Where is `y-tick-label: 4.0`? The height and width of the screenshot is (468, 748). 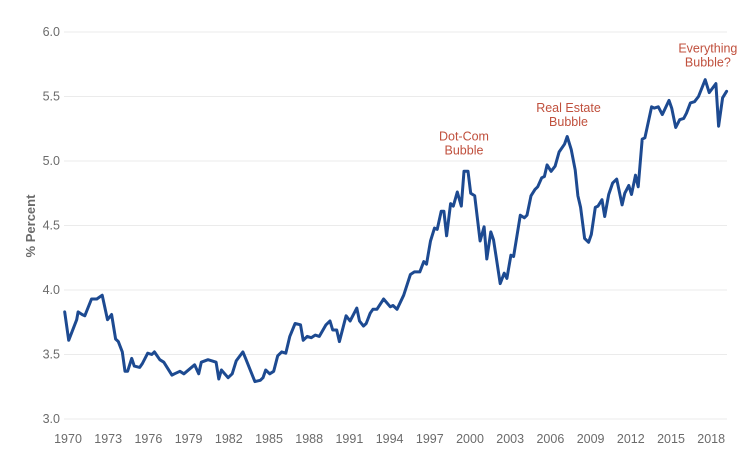 y-tick-label: 4.0 is located at coordinates (51, 290).